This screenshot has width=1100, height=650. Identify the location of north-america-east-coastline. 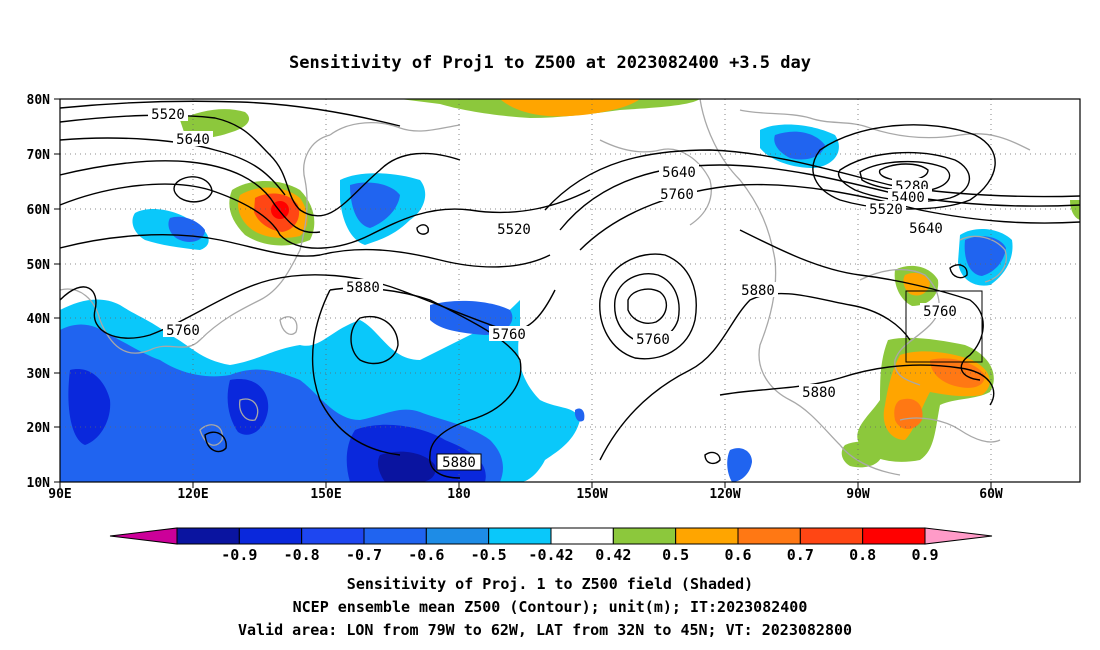
(899, 327).